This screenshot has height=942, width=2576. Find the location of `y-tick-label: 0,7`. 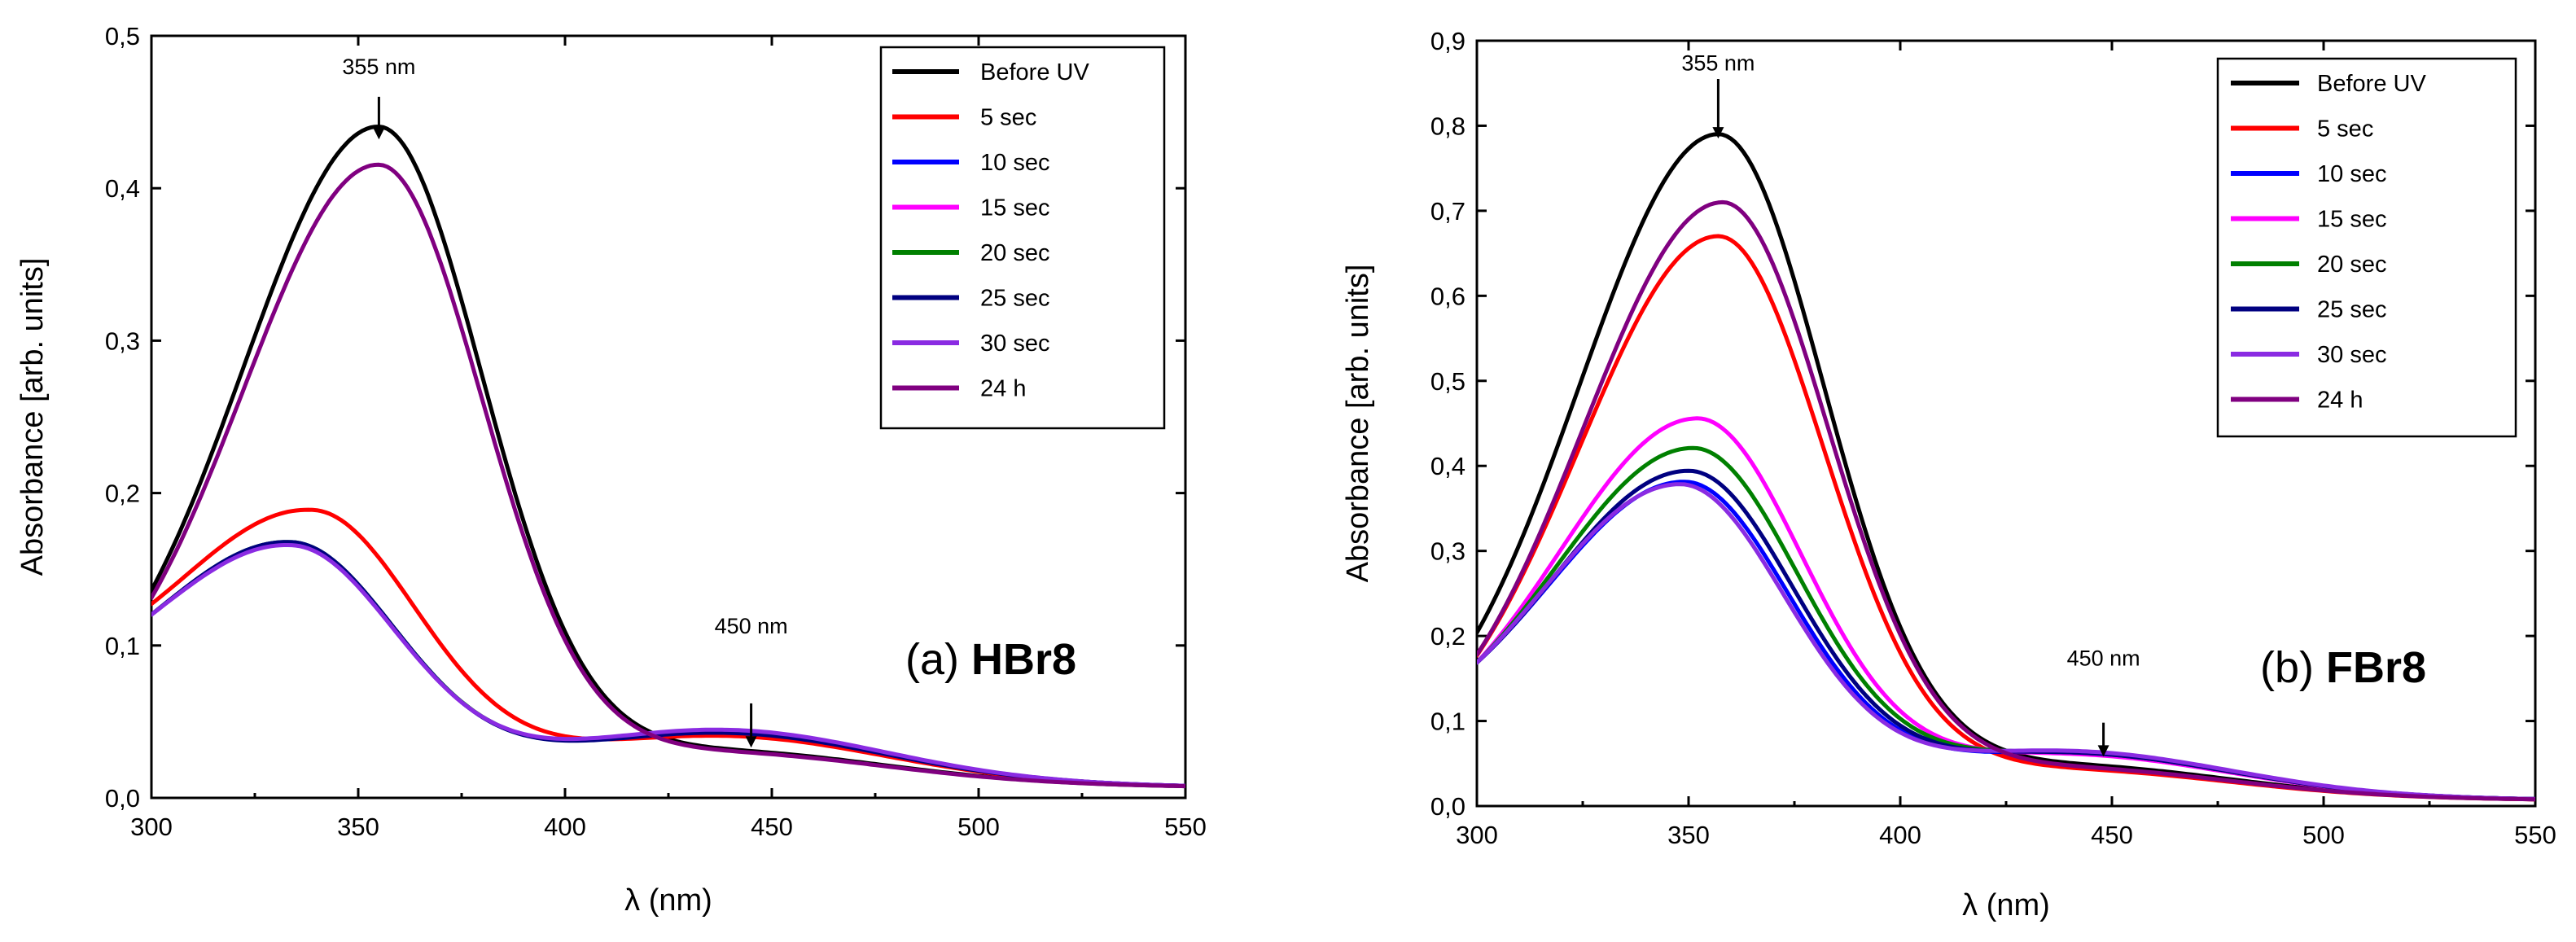

y-tick-label: 0,7 is located at coordinates (1447, 211).